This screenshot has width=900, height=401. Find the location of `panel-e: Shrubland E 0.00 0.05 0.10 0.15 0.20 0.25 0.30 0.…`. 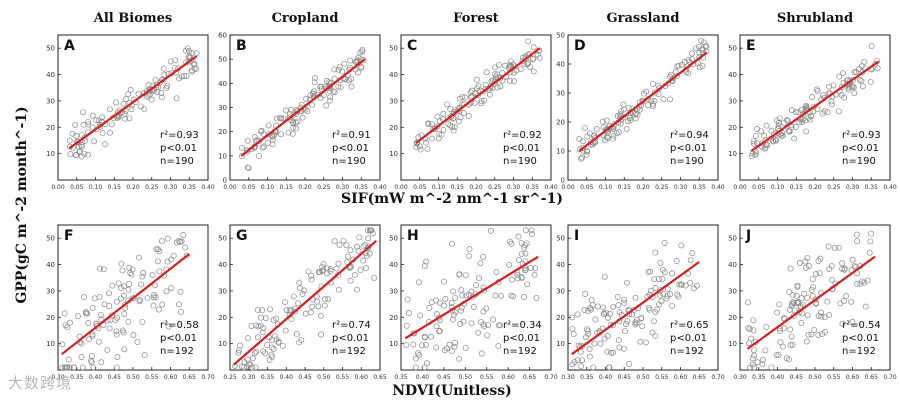

panel-e: Shrubland E 0.00 0.05 0.10 0.15 0.20 0.25 0.30 0.… is located at coordinates (812, 101).